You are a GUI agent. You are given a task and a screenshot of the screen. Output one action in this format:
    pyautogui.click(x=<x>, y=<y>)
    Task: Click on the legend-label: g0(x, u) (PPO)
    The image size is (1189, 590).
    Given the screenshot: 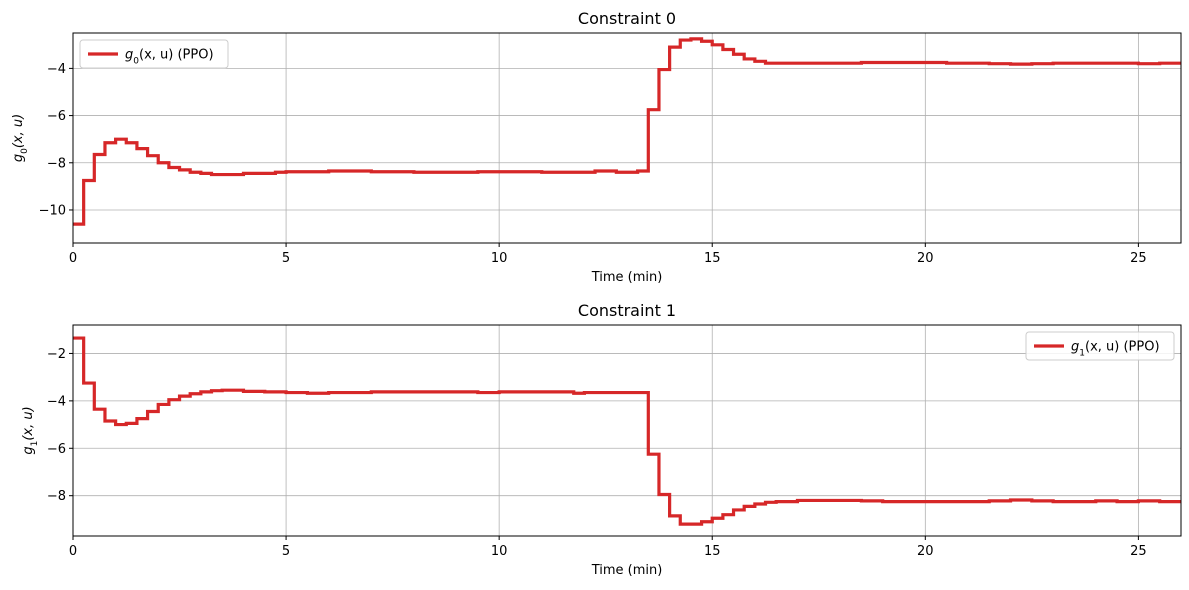 What is the action you would take?
    pyautogui.click(x=169, y=57)
    